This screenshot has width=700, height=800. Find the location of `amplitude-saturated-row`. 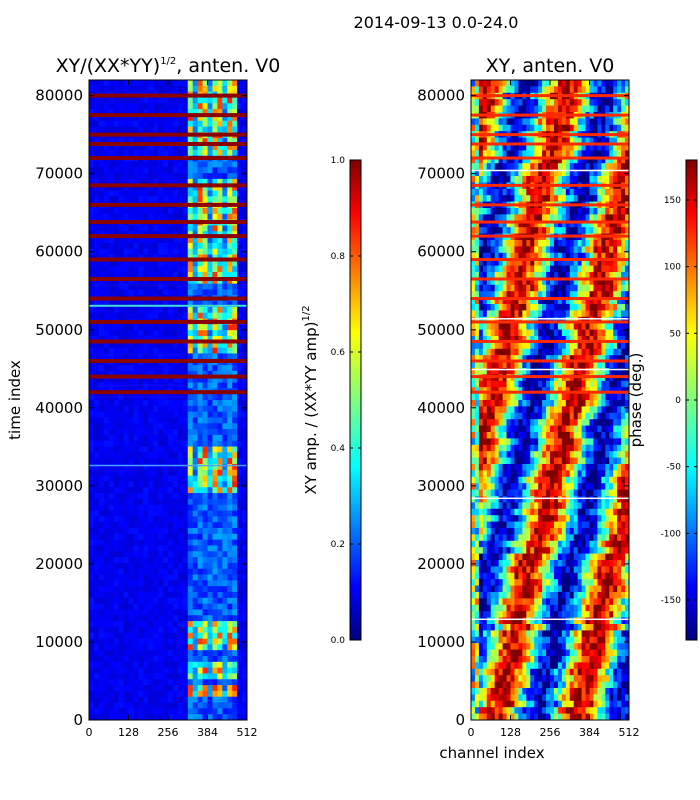

amplitude-saturated-row is located at coordinates (168, 360).